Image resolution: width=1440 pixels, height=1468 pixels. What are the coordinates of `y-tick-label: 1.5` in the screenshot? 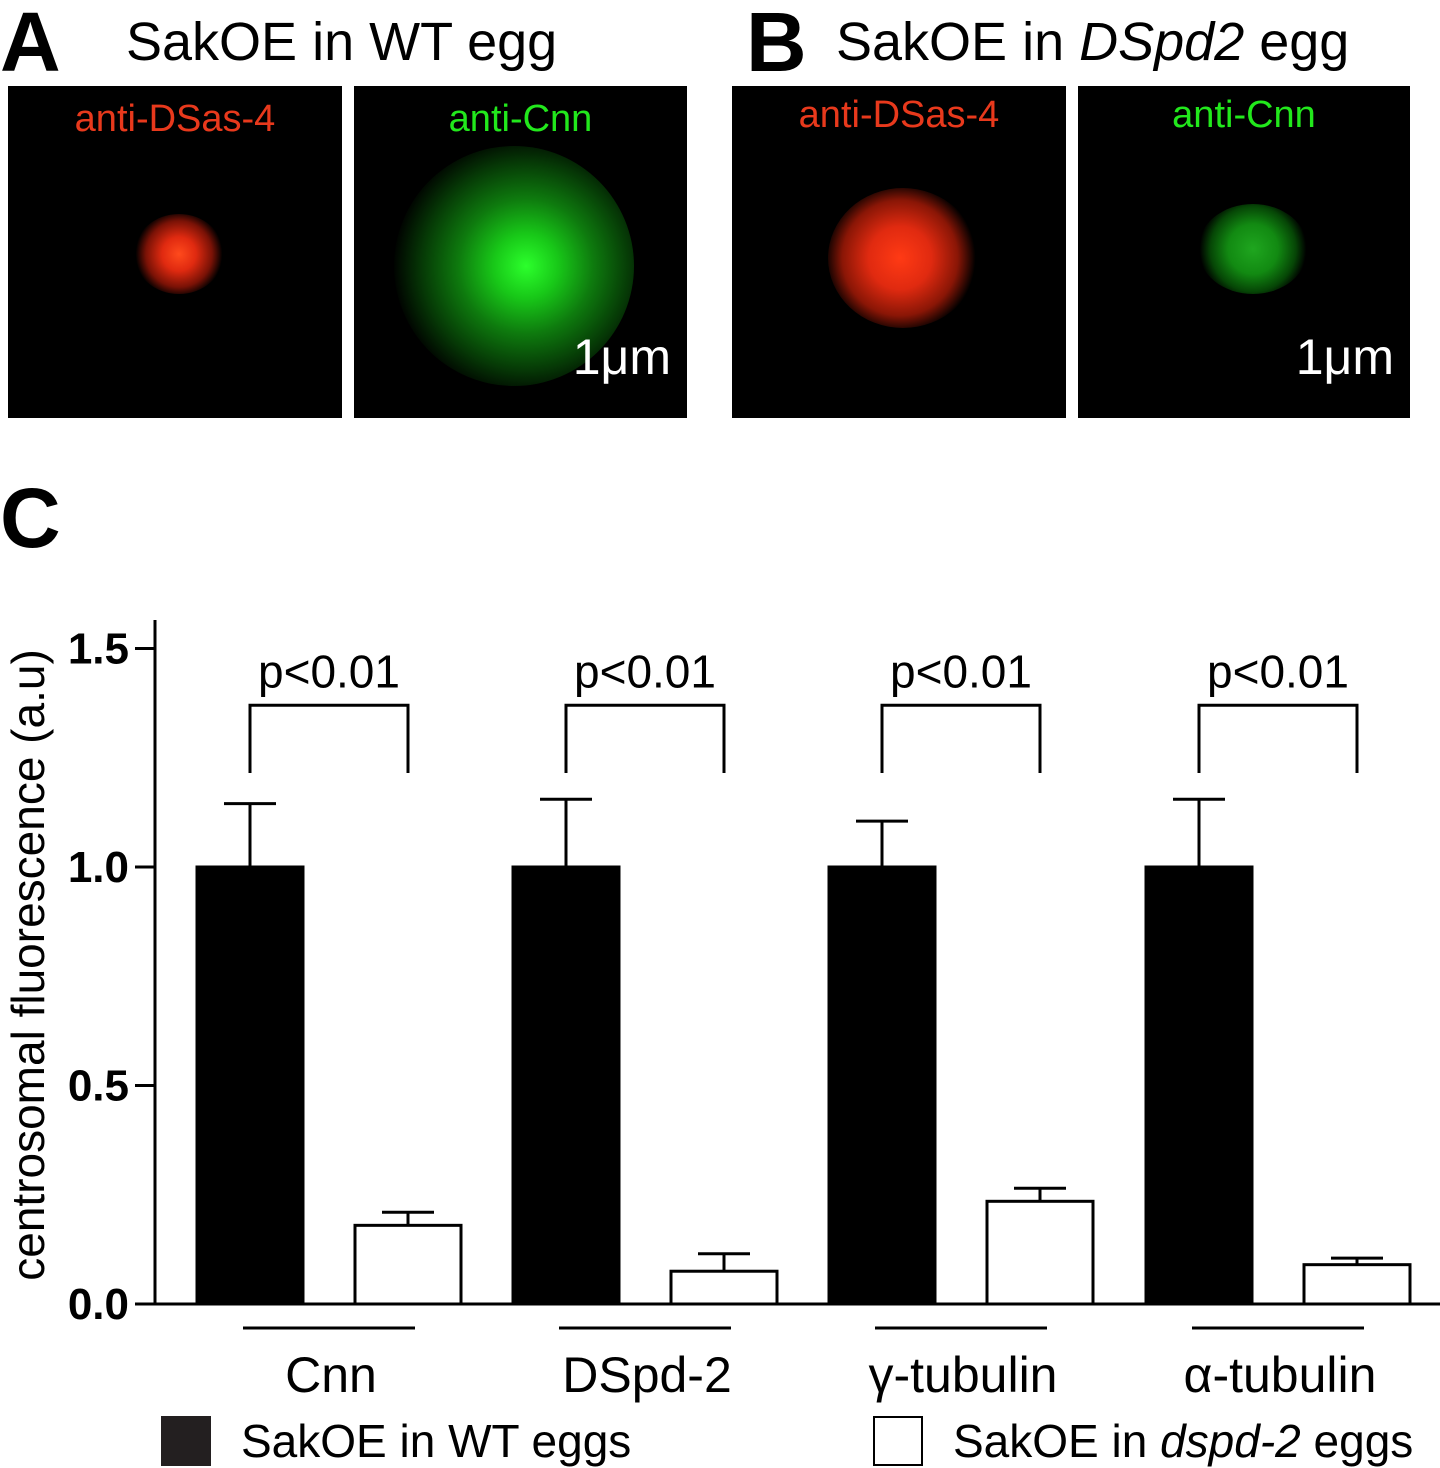 It's located at (98, 649).